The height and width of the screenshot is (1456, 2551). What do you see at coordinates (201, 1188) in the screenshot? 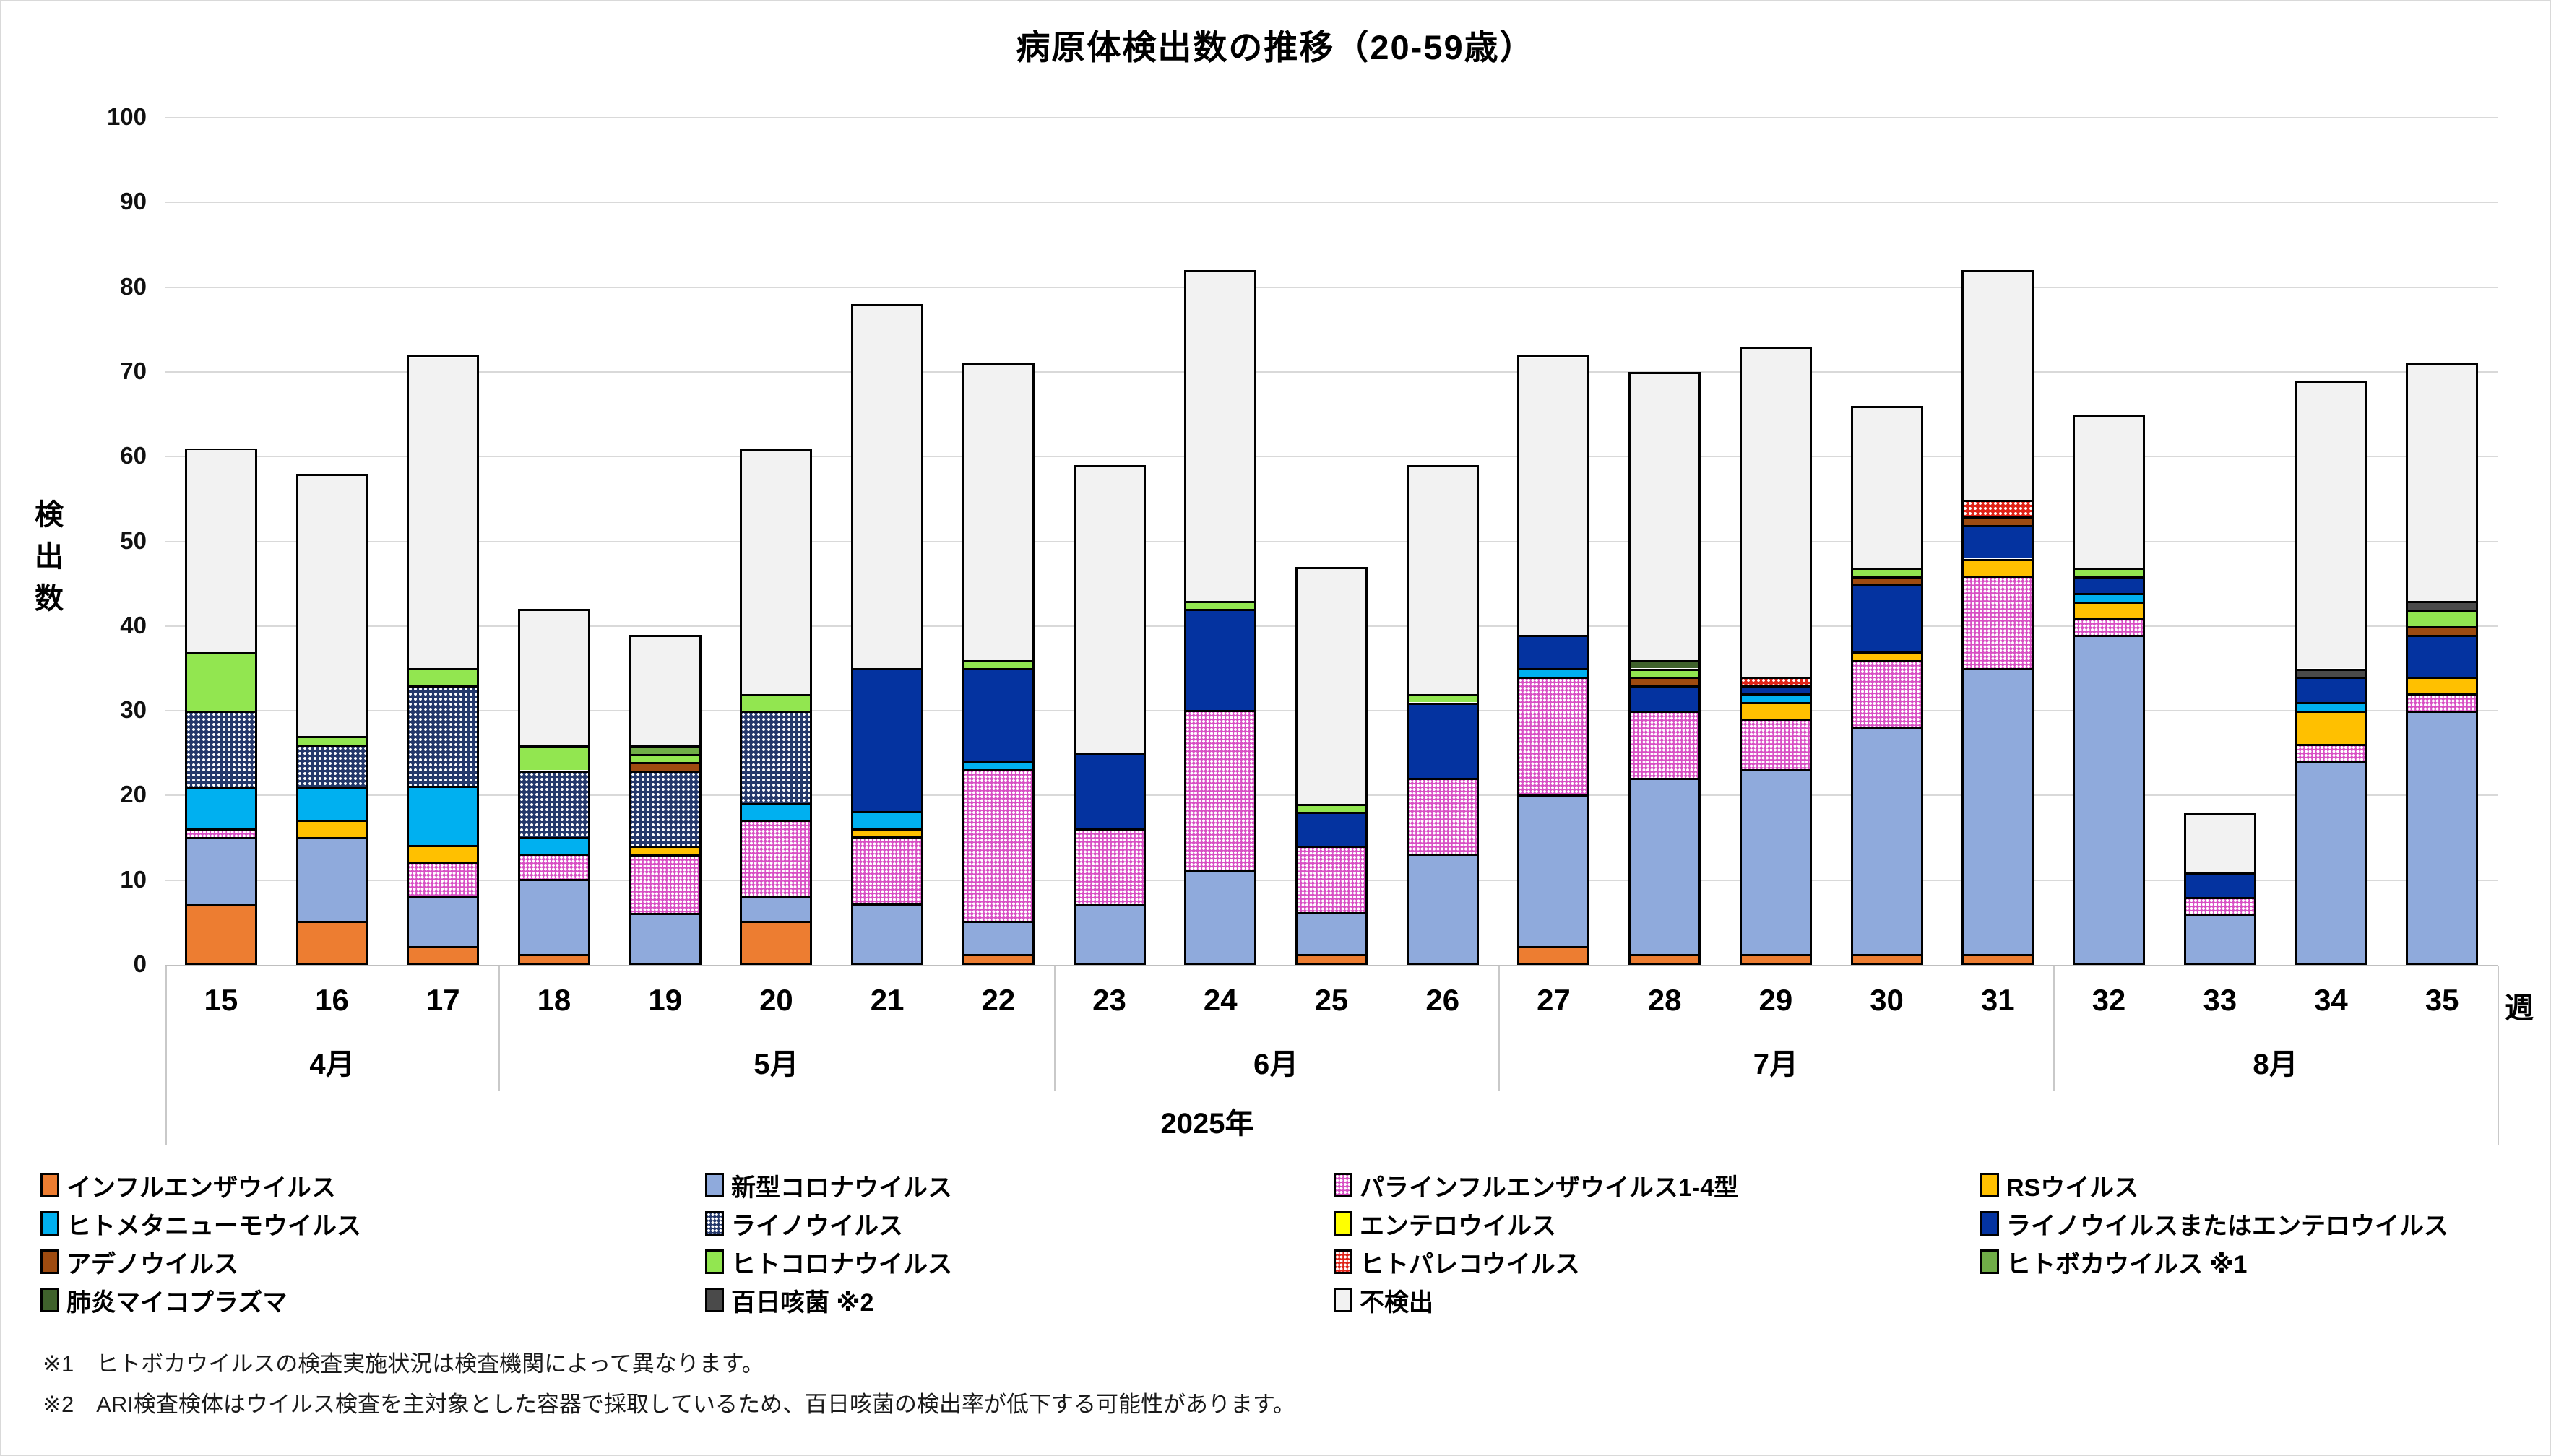
I see `legend-label-influenza: インフルエンザウイルス` at bounding box center [201, 1188].